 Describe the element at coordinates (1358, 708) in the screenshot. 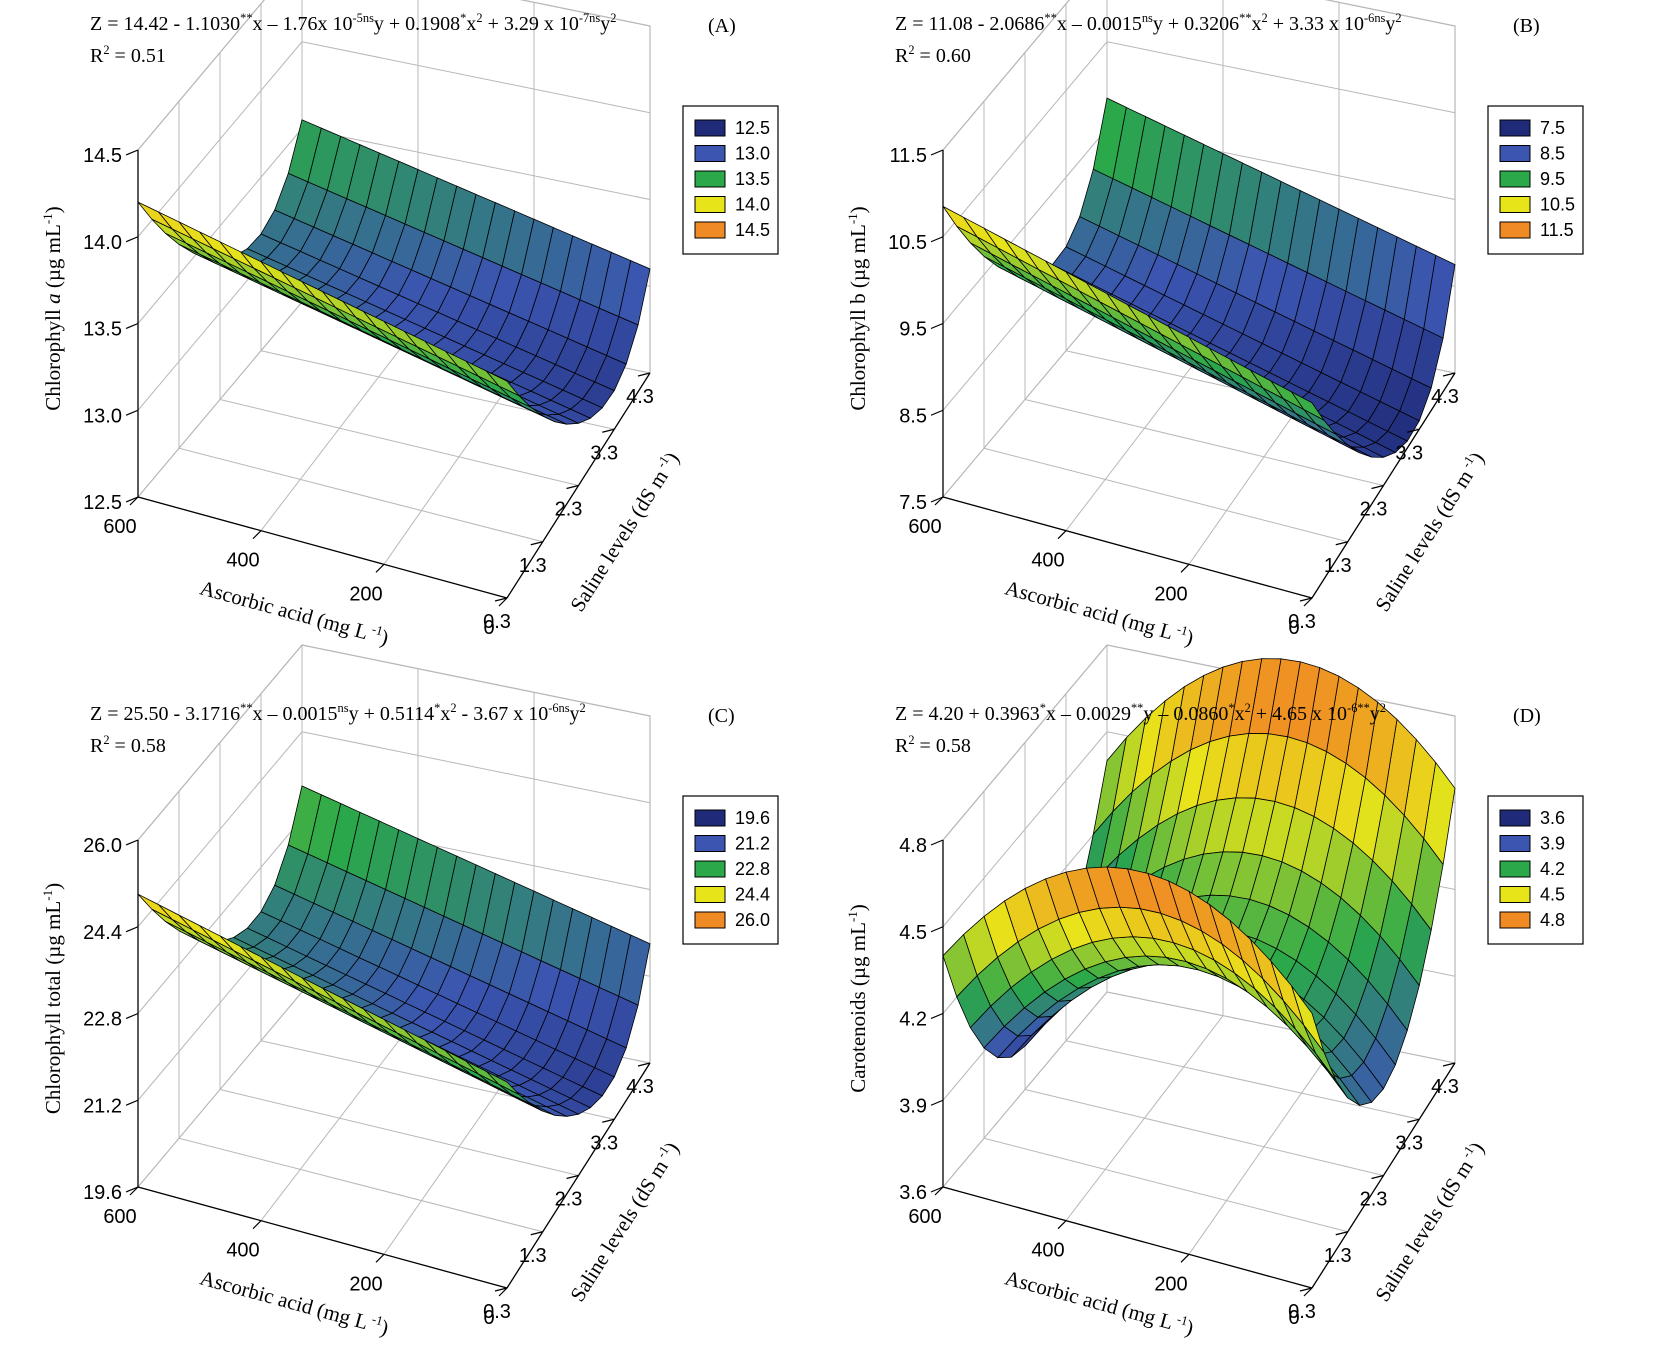

I see `superscript-text: -6**` at that location.